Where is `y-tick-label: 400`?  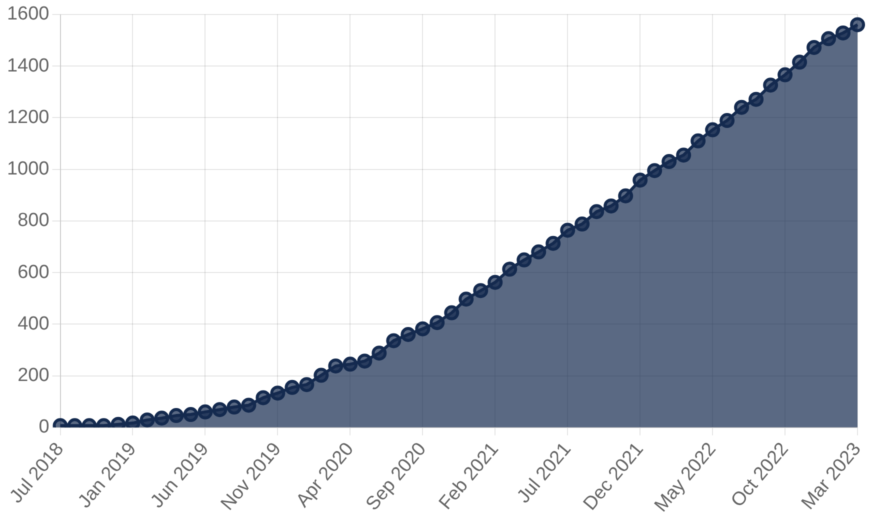
y-tick-label: 400 is located at coordinates (34, 323).